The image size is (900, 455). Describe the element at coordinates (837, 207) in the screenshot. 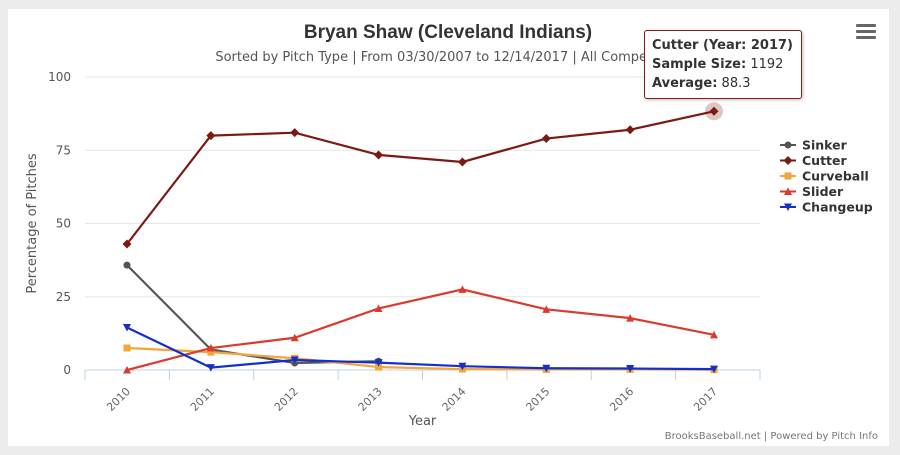

I see `legend-item-changeup: Changeup` at that location.